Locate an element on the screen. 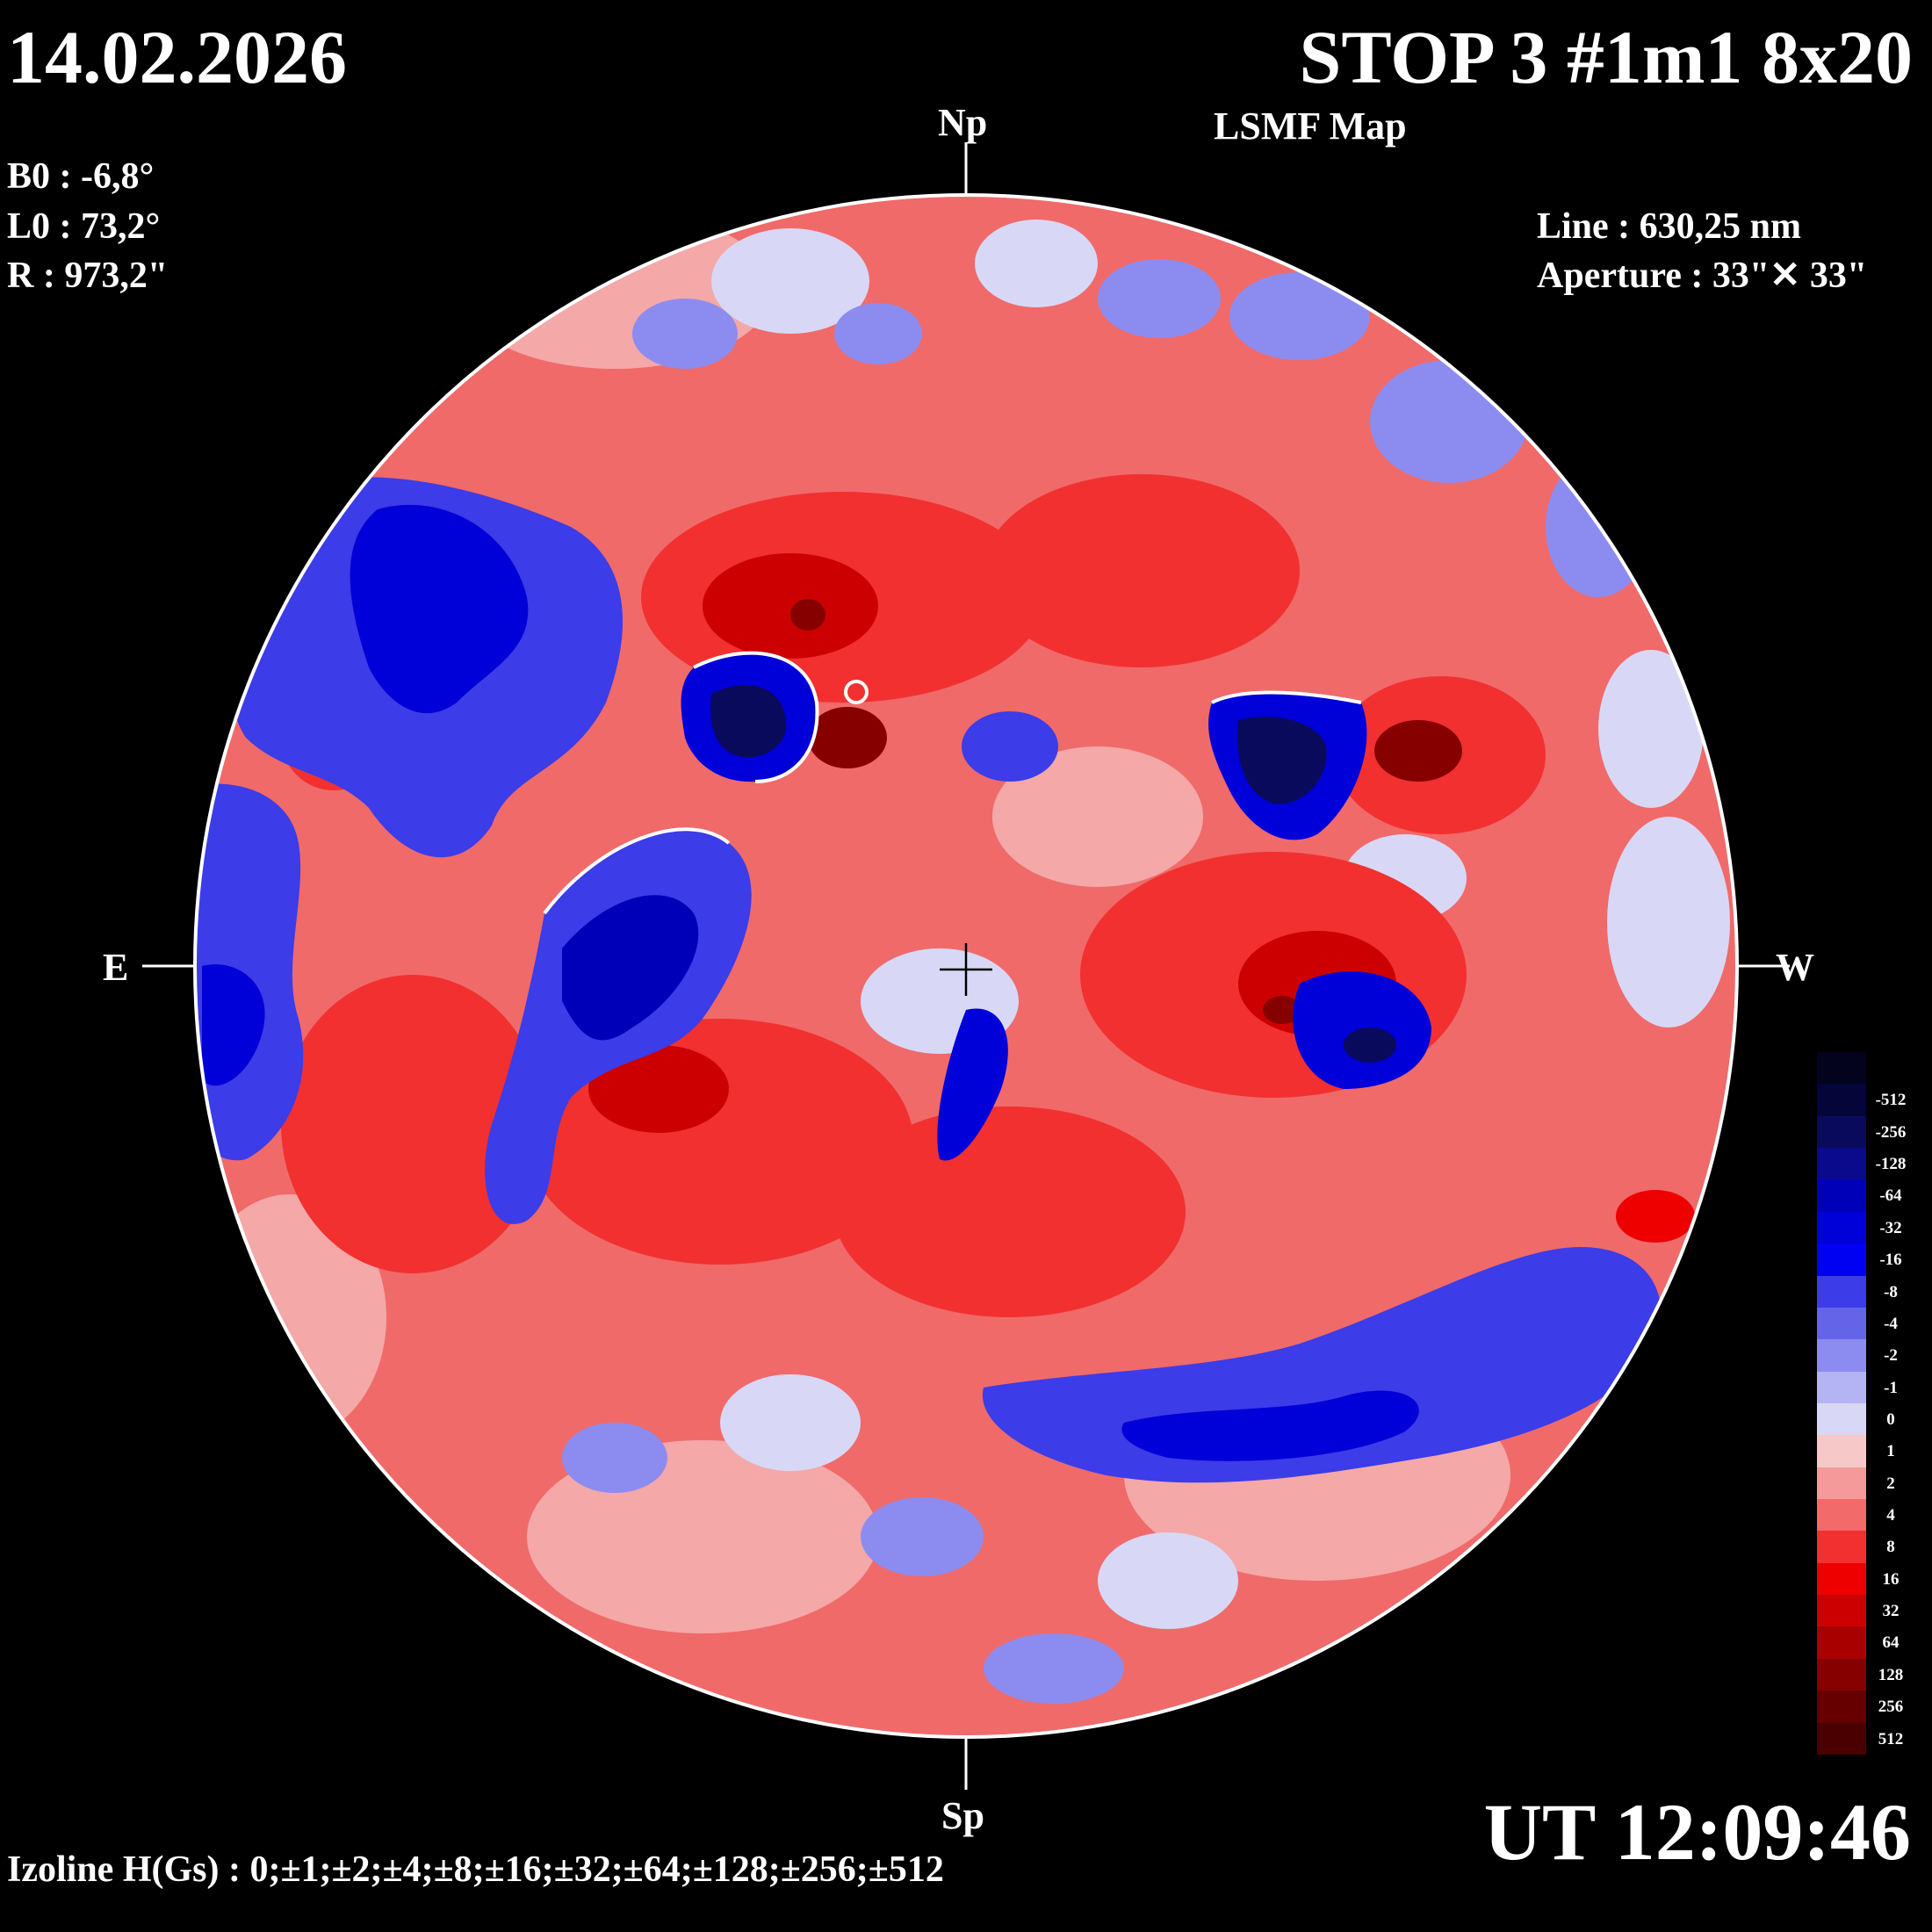 This screenshot has height=1932, width=1932. legend-level: -8 is located at coordinates (1866, 1291).